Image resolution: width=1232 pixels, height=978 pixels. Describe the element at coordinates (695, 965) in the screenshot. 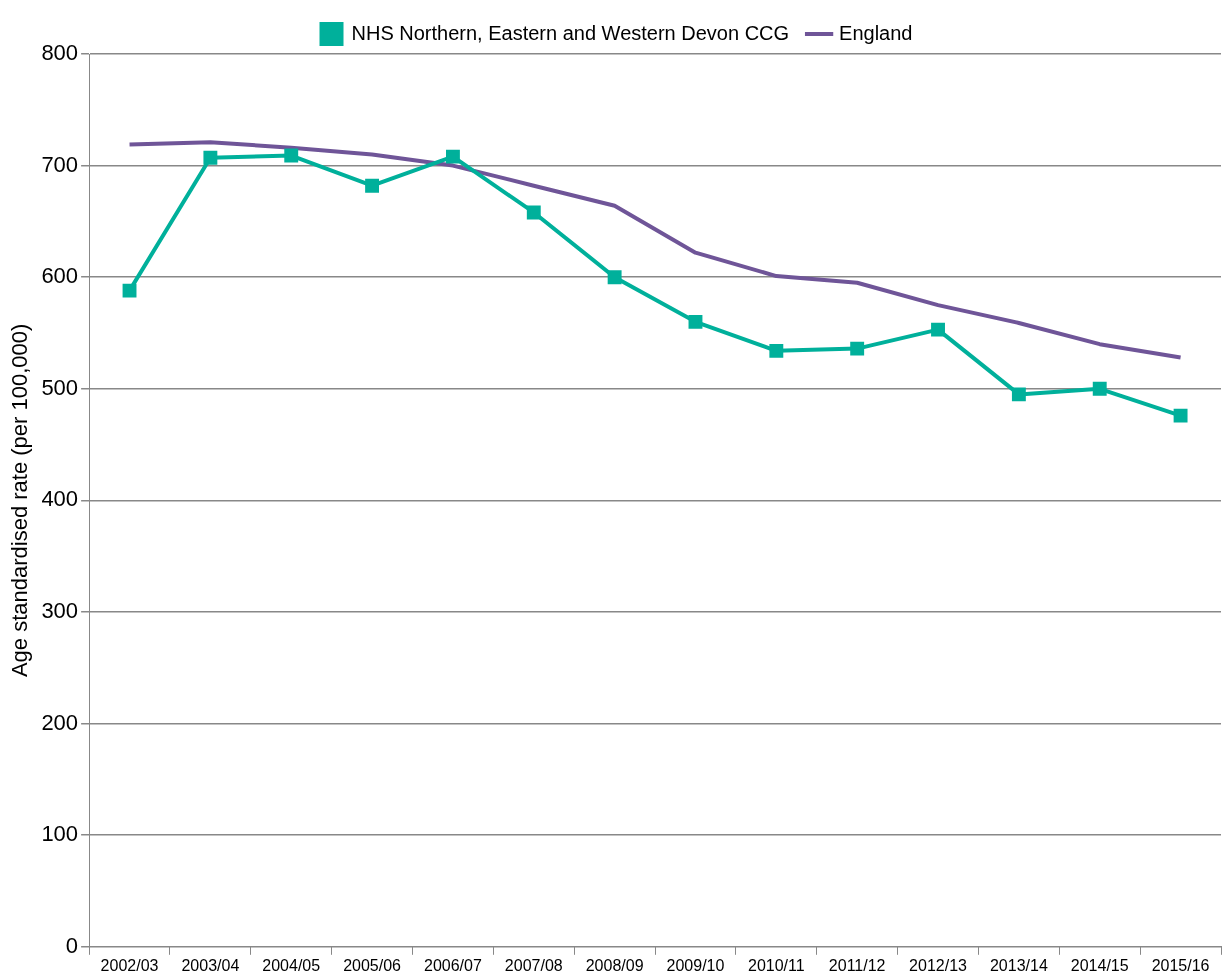

I see `x-tick-label: 2009/10` at that location.